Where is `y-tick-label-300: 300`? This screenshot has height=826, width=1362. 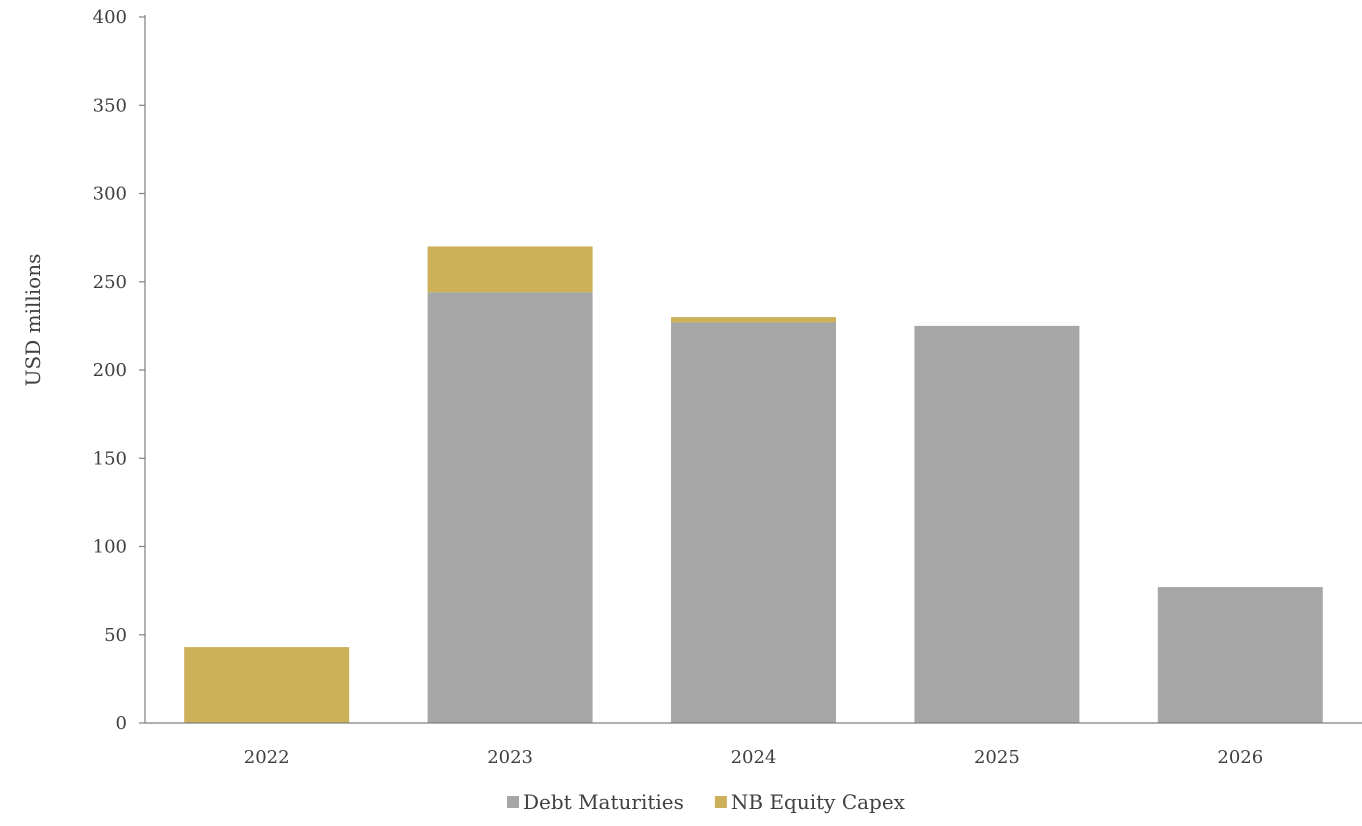
y-tick-label-300: 300 is located at coordinates (110, 194).